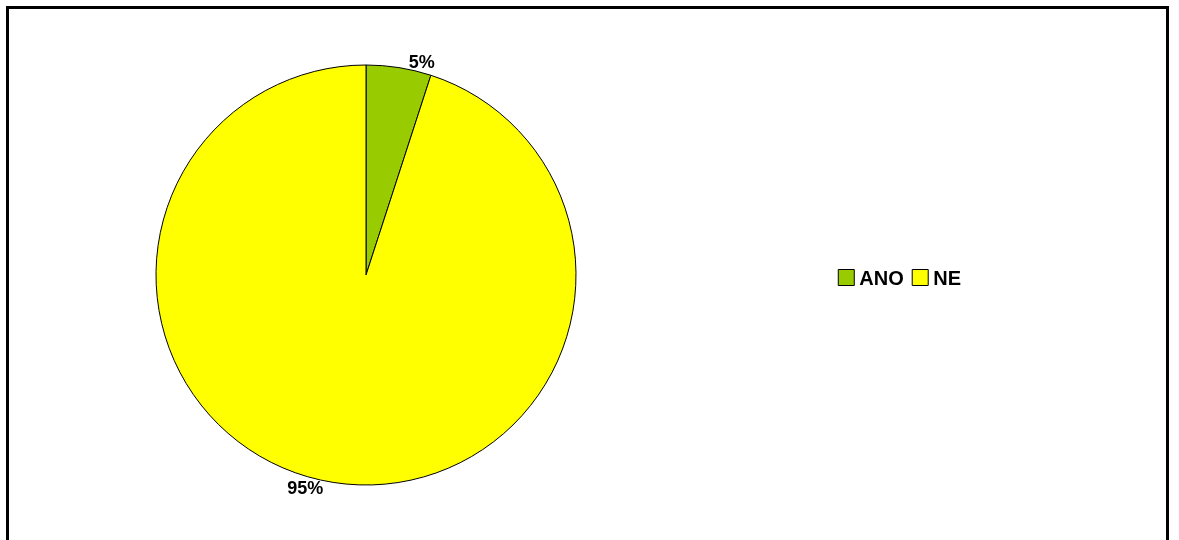 The image size is (1179, 540). Describe the element at coordinates (305, 488) in the screenshot. I see `data-label: 95%` at that location.